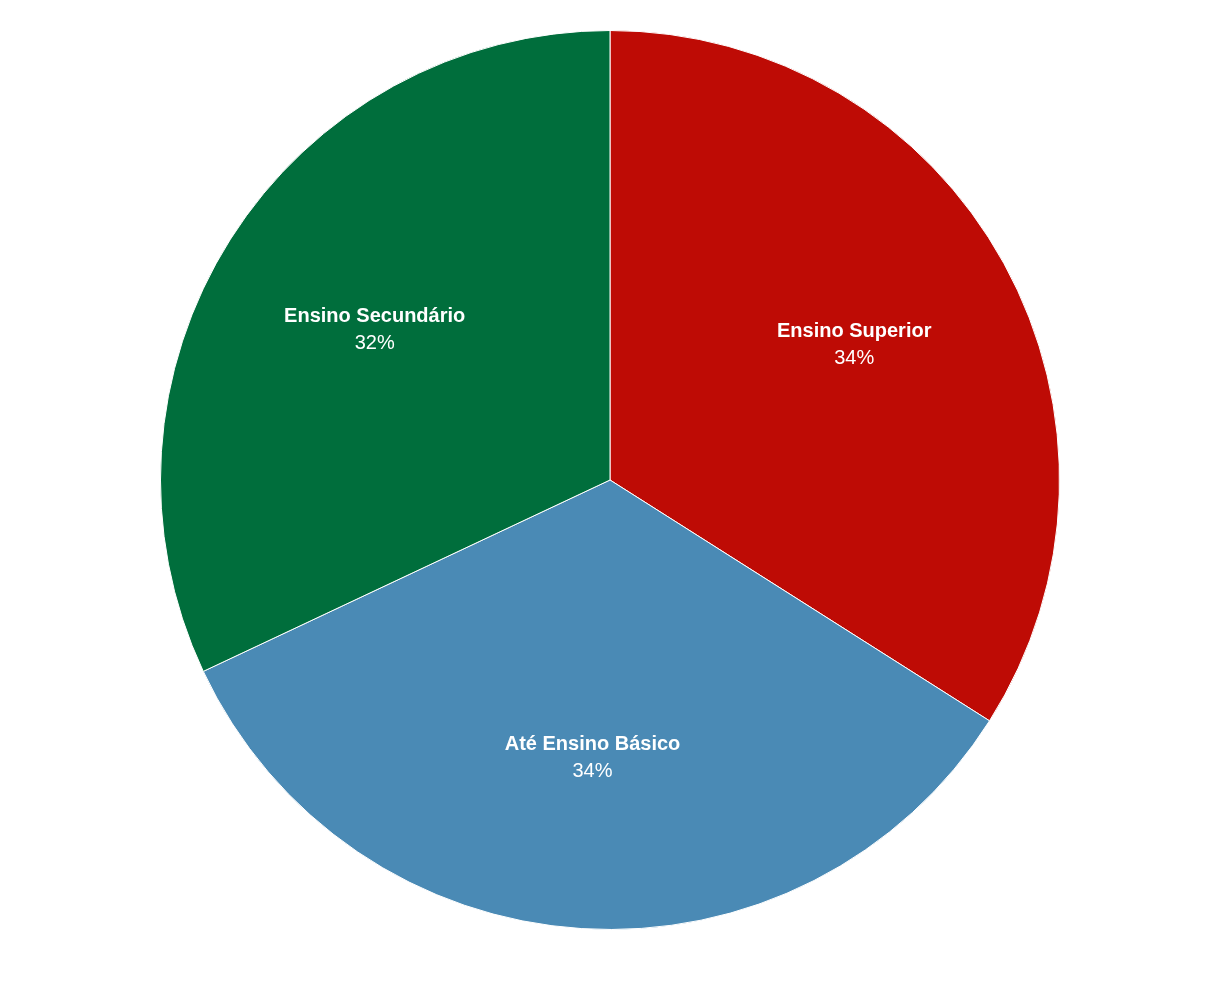  Describe the element at coordinates (854, 330) in the screenshot. I see `slice-label: Ensino Superior` at that location.